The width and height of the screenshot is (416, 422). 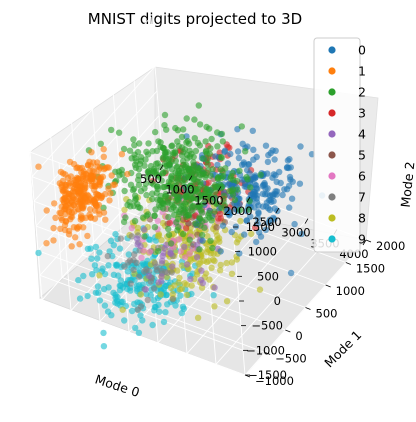 What do you see at coordinates (362, 155) in the screenshot?
I see `legend-label-5: 5` at bounding box center [362, 155].